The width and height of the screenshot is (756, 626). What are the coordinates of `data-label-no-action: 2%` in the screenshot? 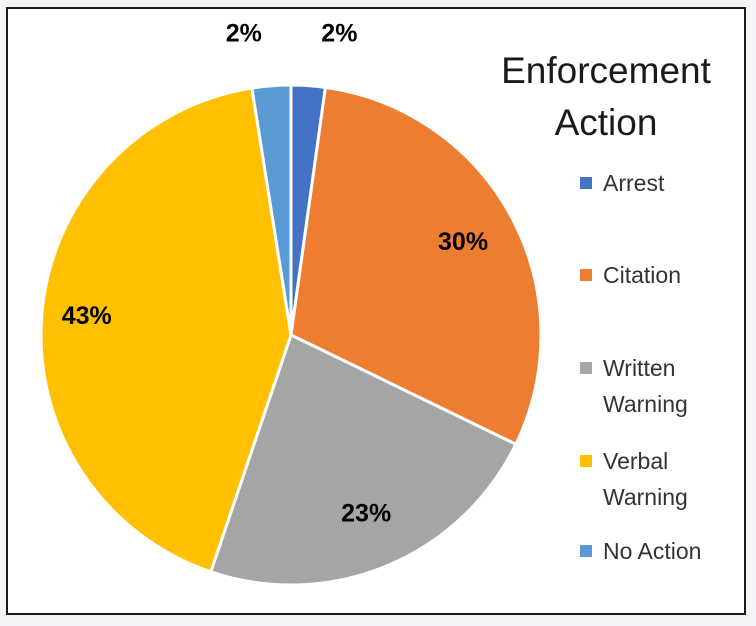 It's located at (244, 34).